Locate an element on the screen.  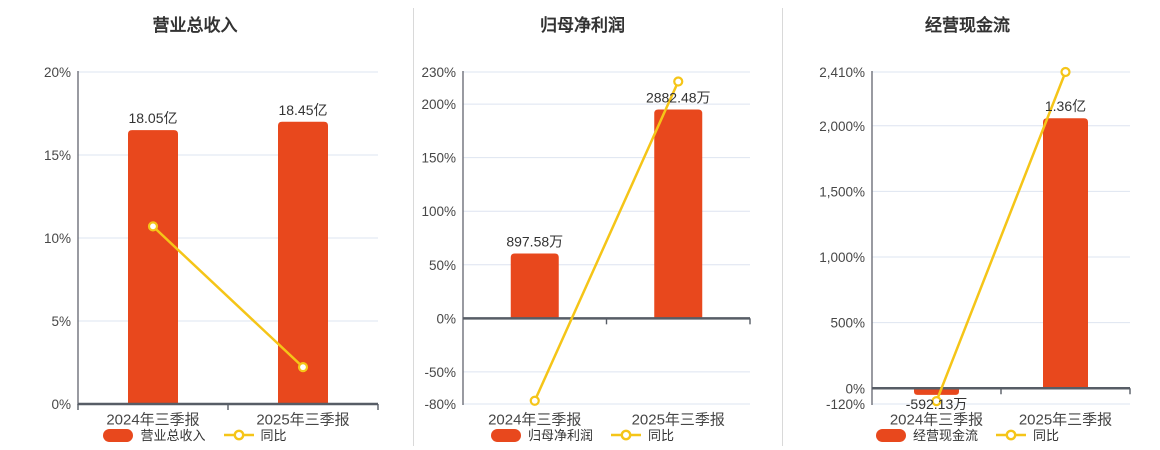
legend-item-bar-series: 经营现金流 is located at coordinates (926, 435).